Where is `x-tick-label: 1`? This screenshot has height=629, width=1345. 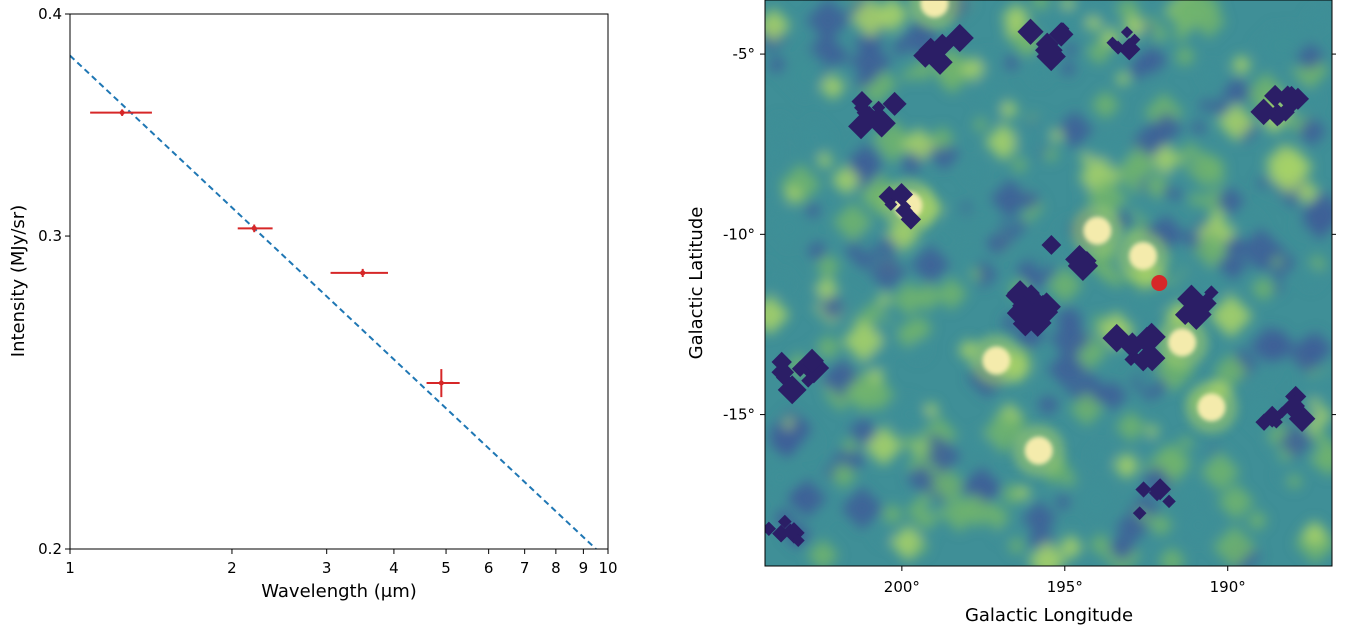
x-tick-label: 1 is located at coordinates (70, 568).